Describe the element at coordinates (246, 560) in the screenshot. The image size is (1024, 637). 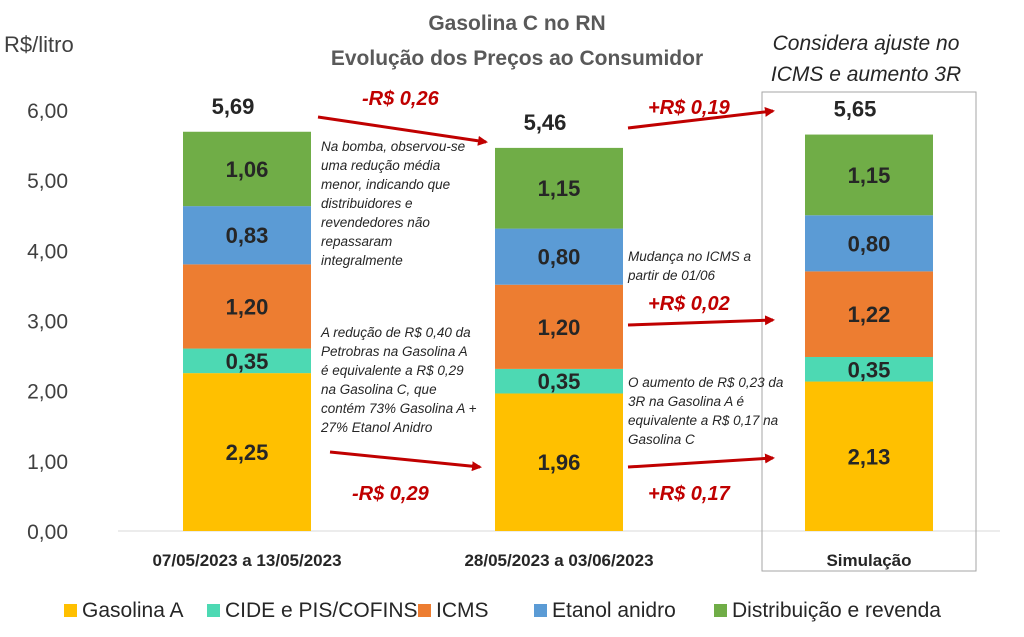
I see `category-label: 07/05/2023 a 13/05/2023` at that location.